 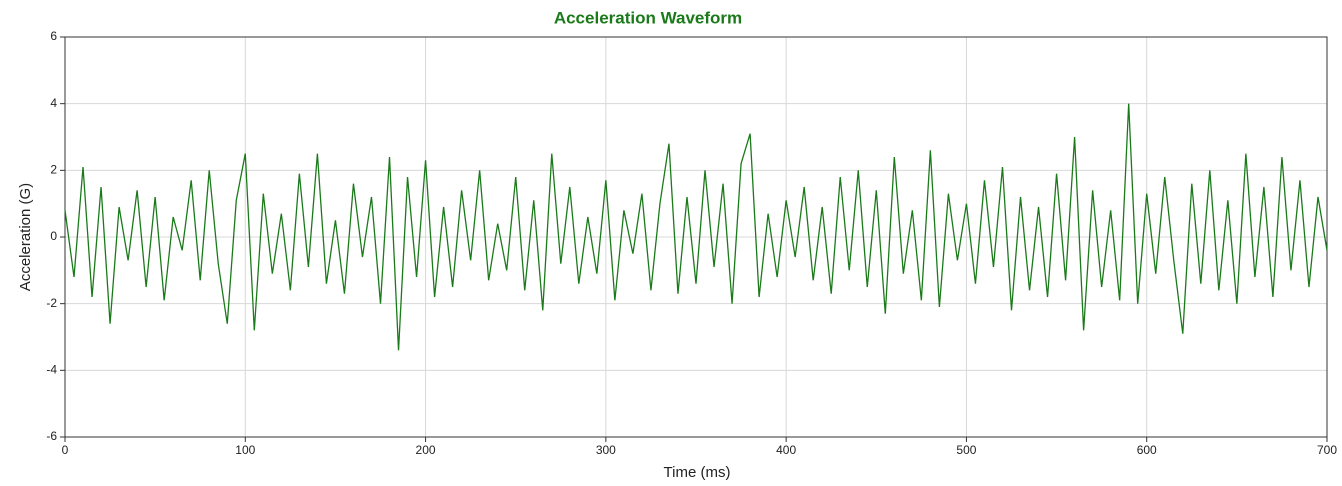 I want to click on x-tick-label: 600, so click(x=1147, y=450).